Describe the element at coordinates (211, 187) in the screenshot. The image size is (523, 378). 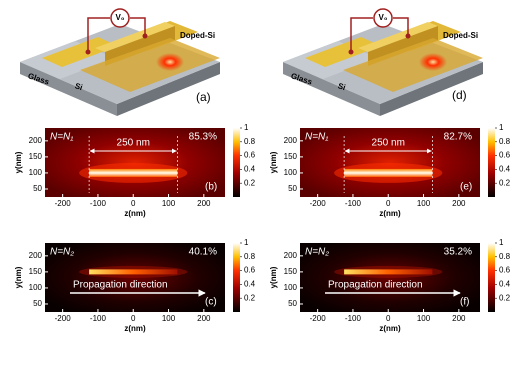
I see `panel-label: (b)` at that location.